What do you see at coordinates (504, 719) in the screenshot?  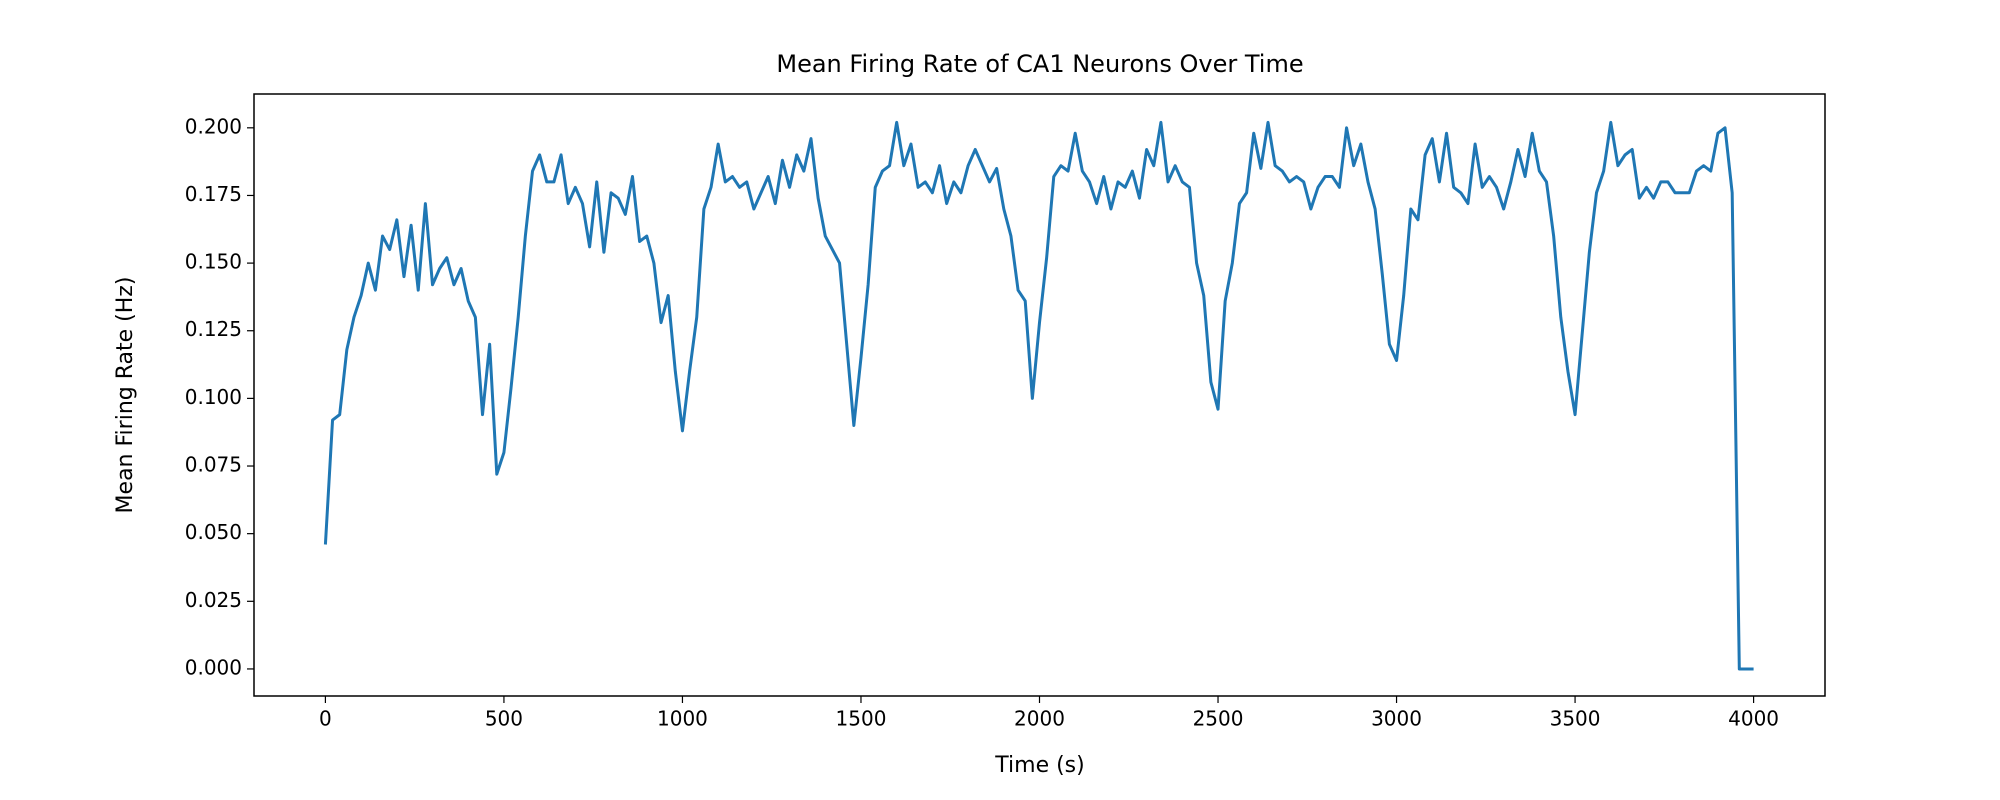 I see `x-tick-label: 500` at bounding box center [504, 719].